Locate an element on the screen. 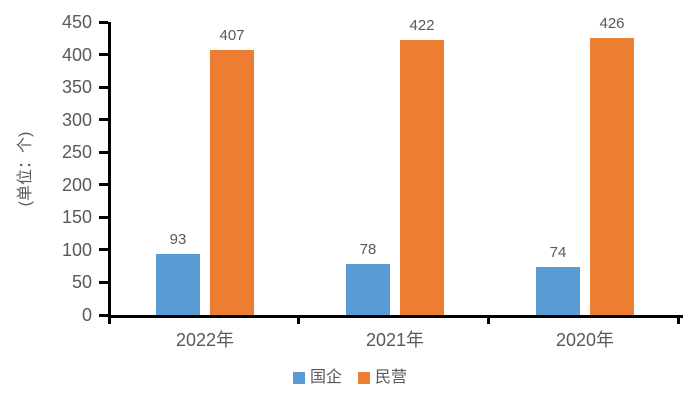 The image size is (700, 407). bar-民营-2022年 is located at coordinates (232, 182).